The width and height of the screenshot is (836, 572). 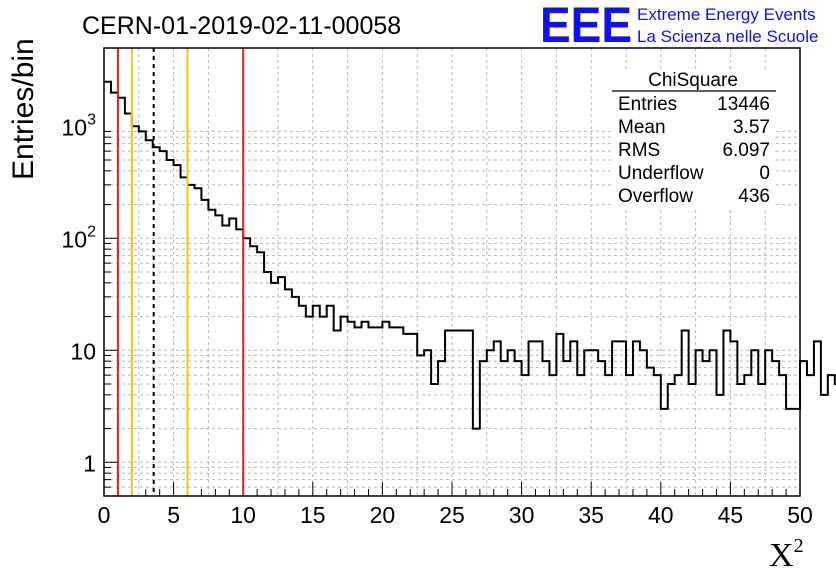 I want to click on stats-label: Underflow, so click(x=661, y=173).